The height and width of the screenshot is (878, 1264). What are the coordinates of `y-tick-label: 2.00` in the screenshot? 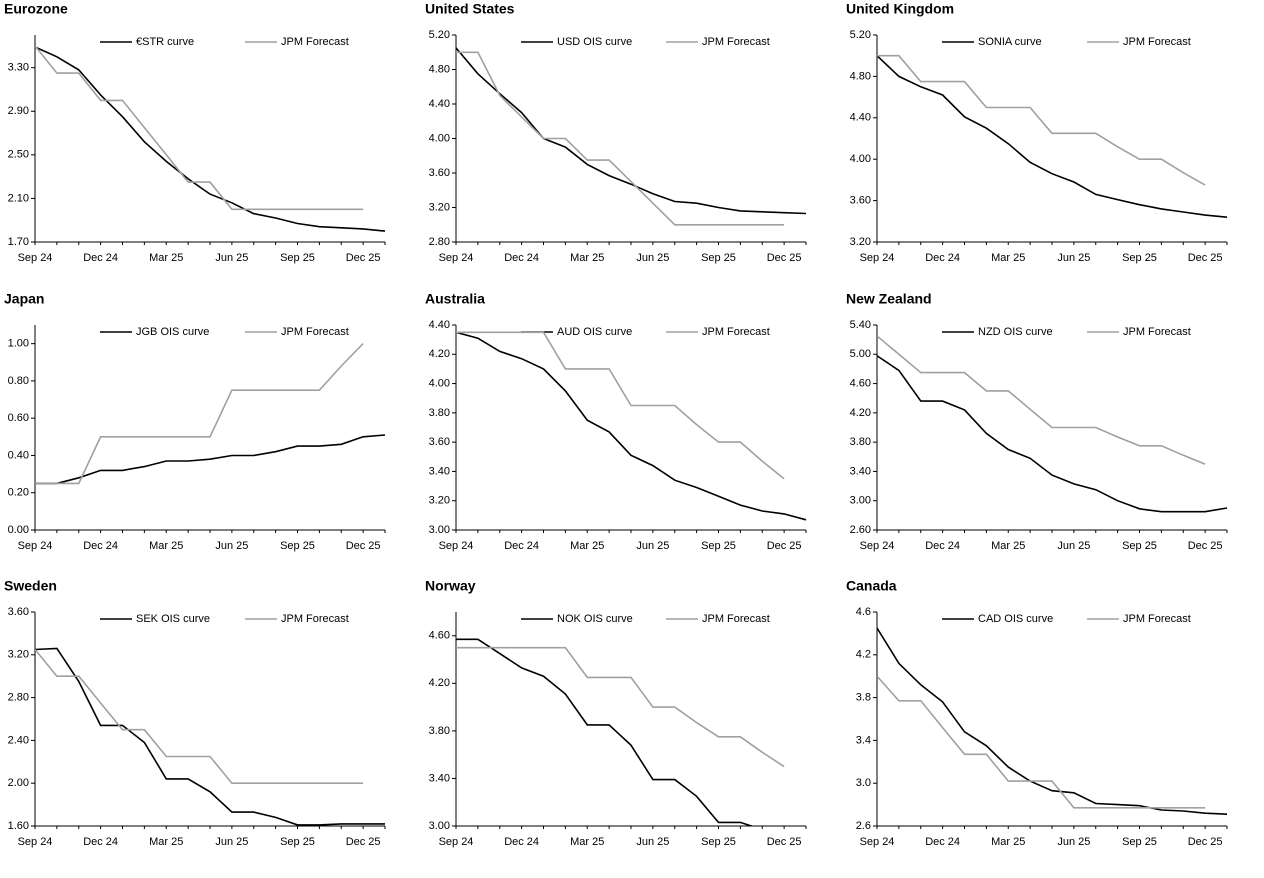 It's located at (18, 783).